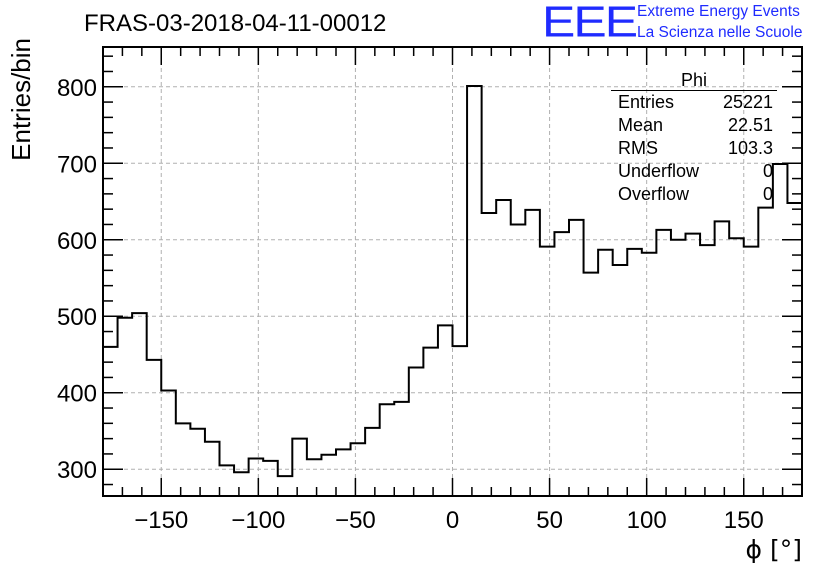  I want to click on logo-line-2: La Scienza nelle Scuole, so click(720, 32).